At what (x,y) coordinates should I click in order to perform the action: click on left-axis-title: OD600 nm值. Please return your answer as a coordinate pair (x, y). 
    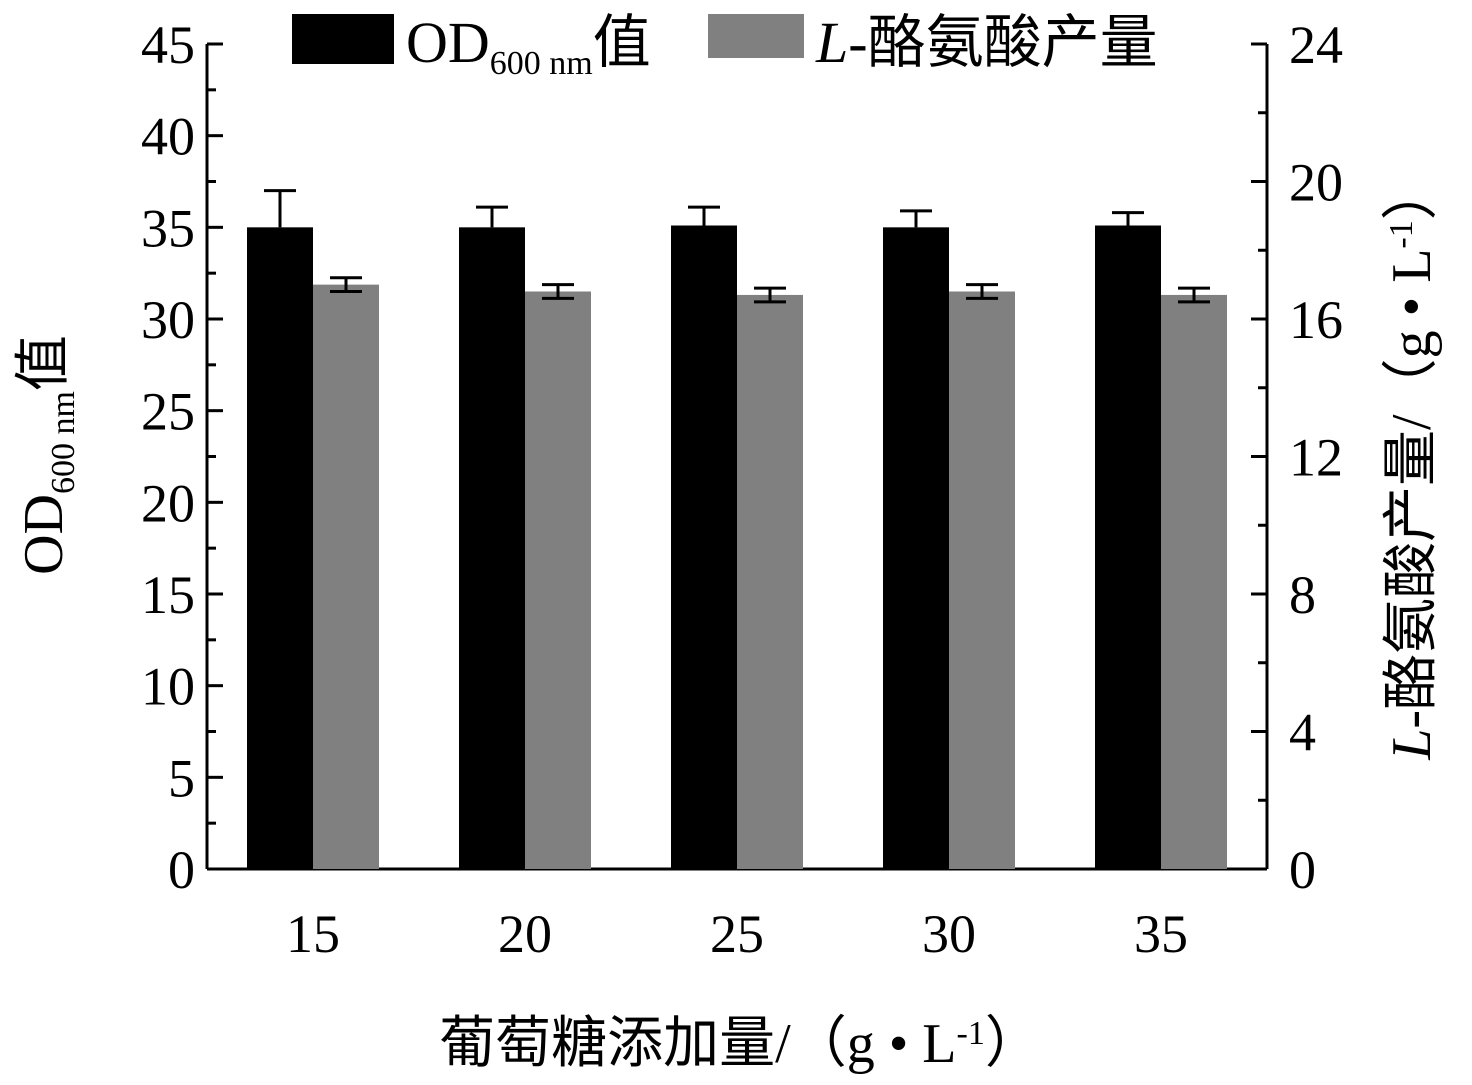
    Looking at the image, I should click on (47, 455).